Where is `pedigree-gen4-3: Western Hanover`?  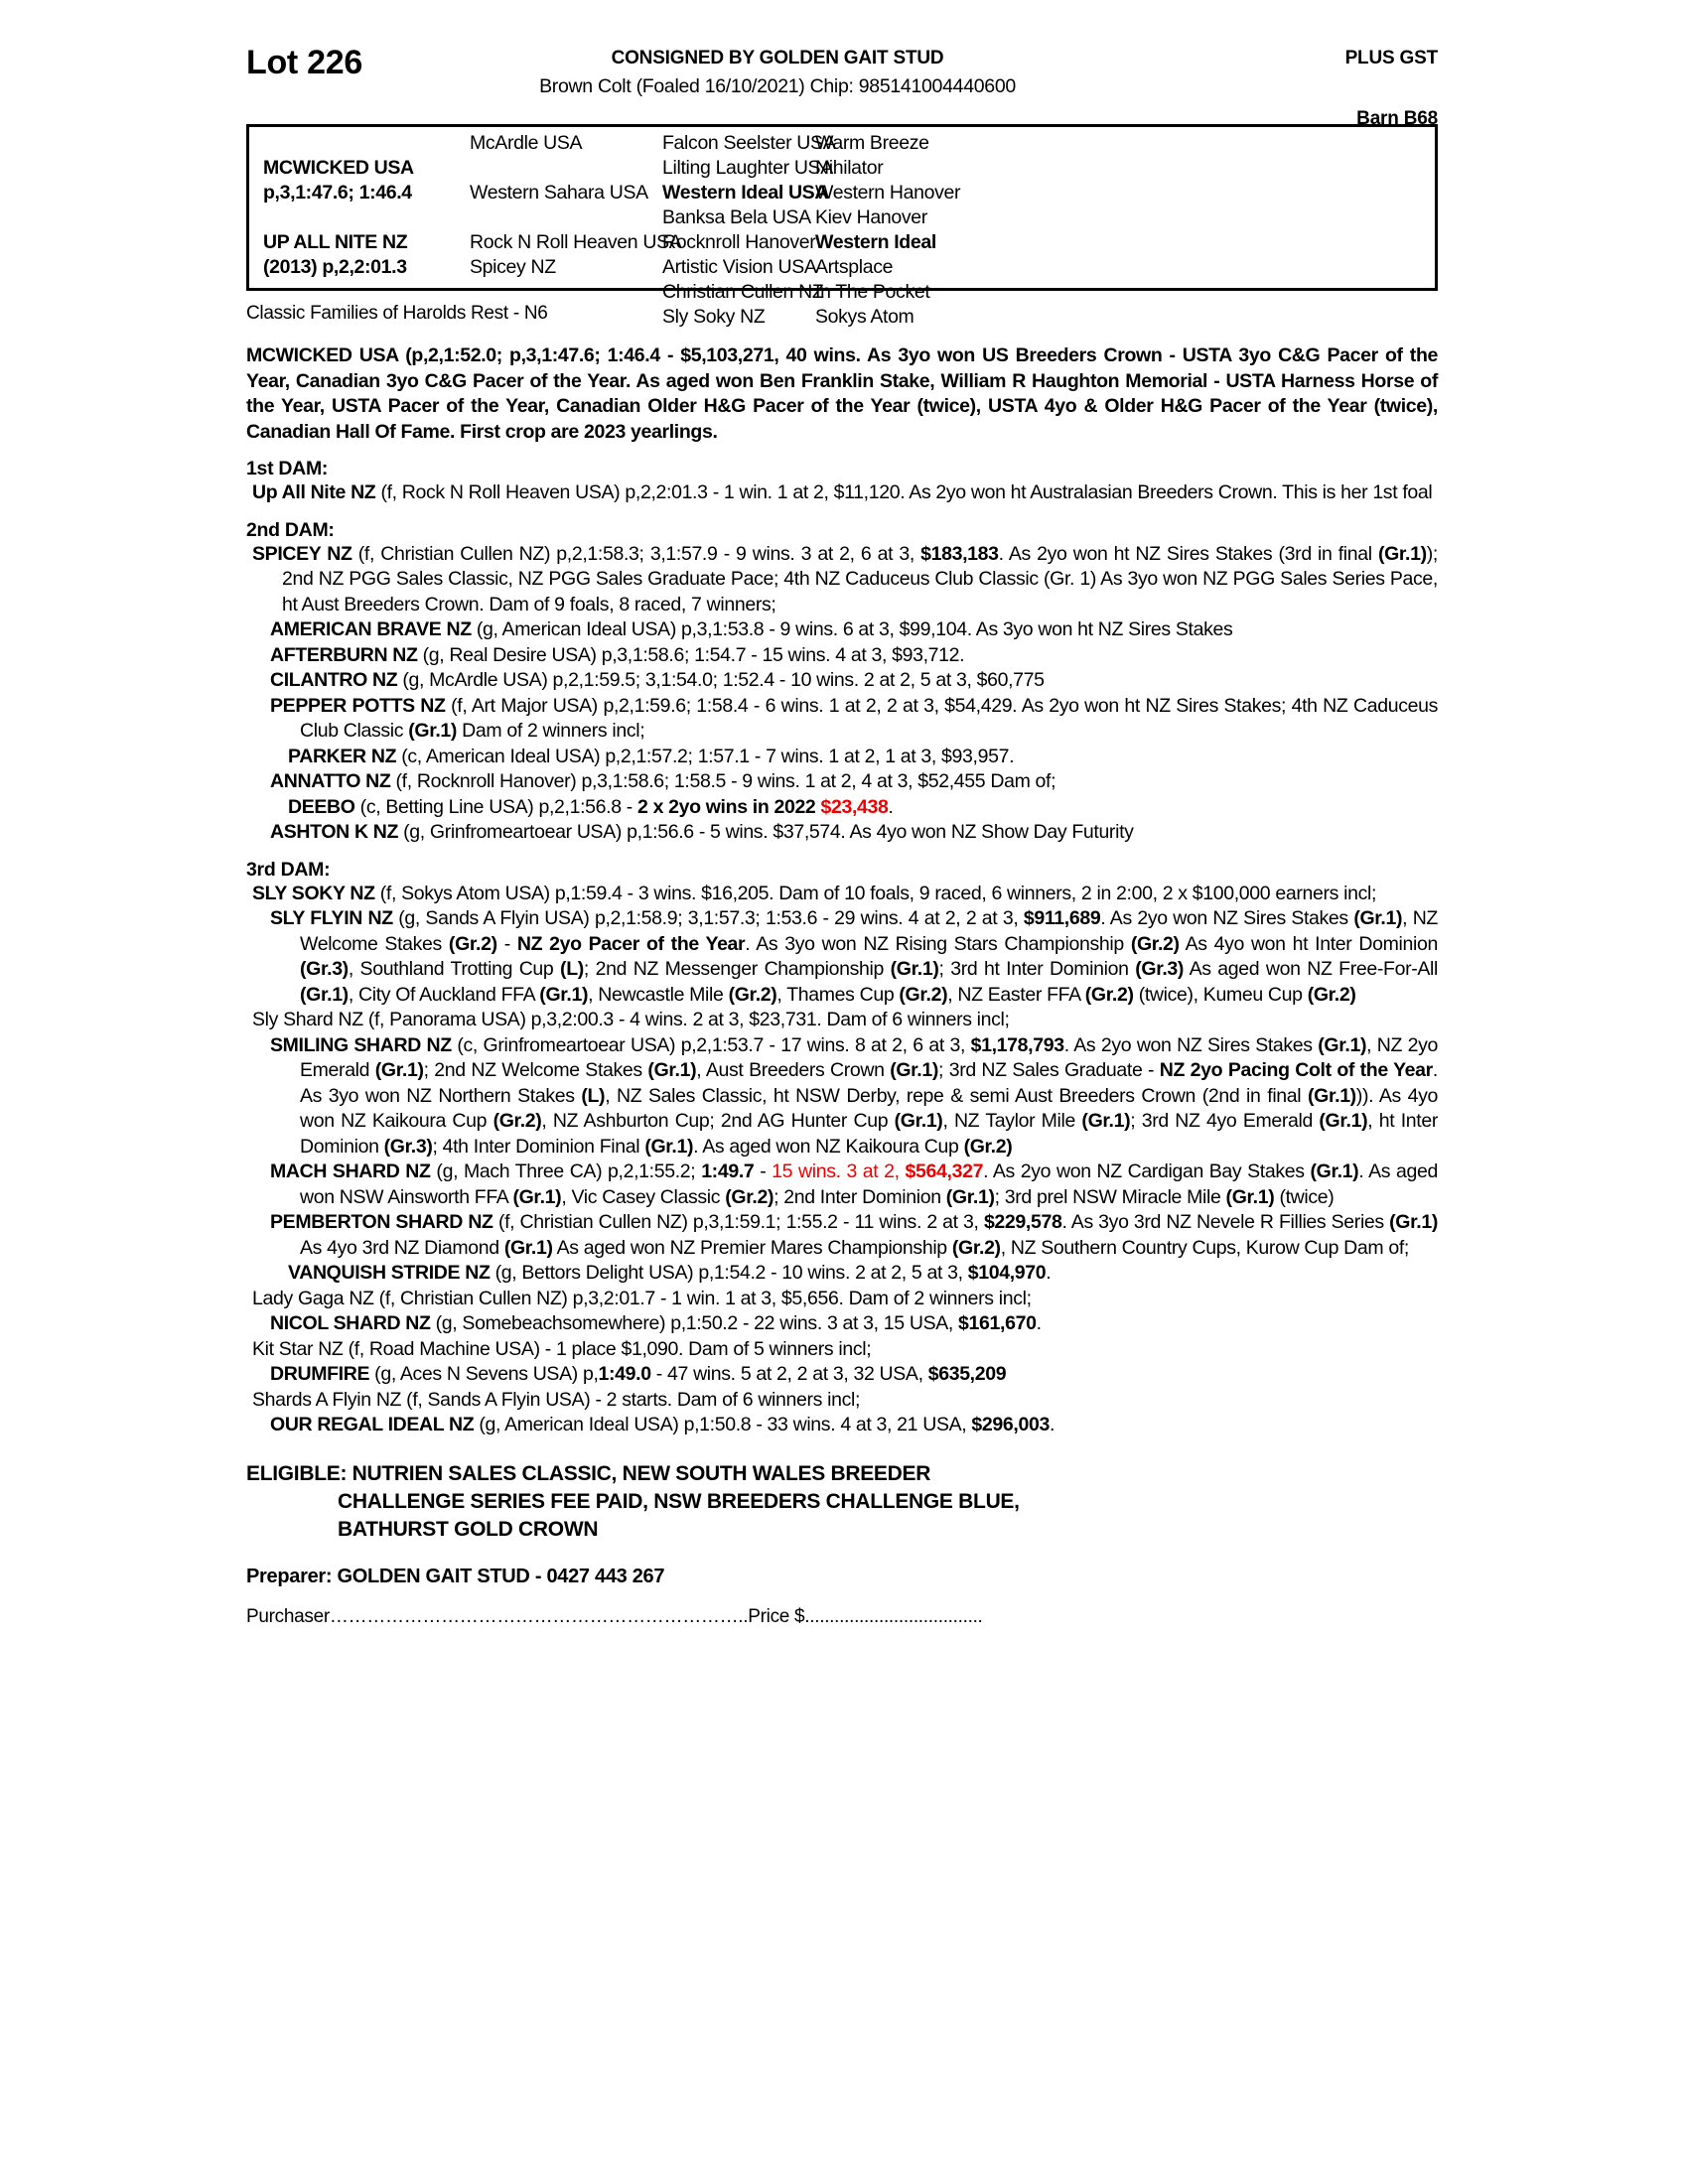
pedigree-gen4-3: Western Hanover is located at coordinates (888, 193).